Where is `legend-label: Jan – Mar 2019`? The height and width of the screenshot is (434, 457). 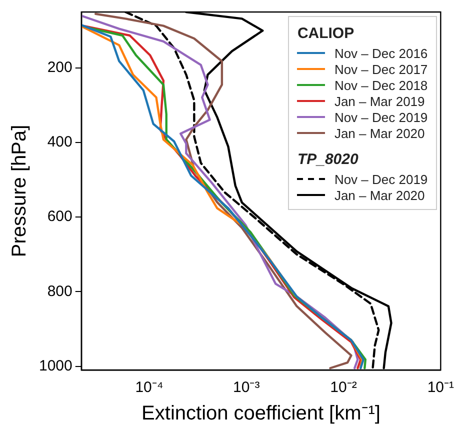 legend-label: Jan – Mar 2019 is located at coordinates (379, 101).